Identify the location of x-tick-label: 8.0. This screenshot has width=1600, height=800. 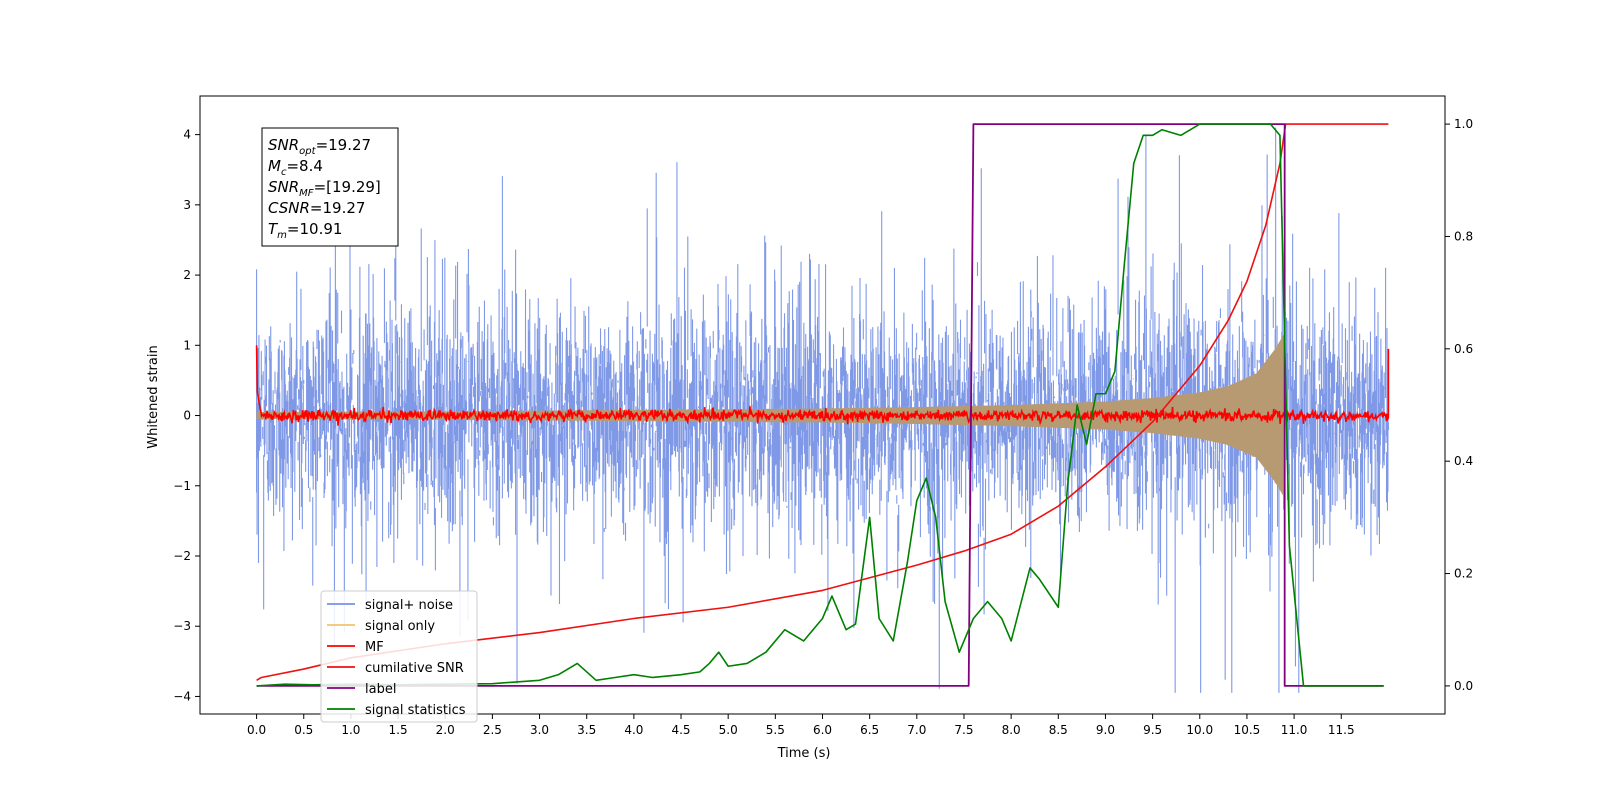
(1011, 730).